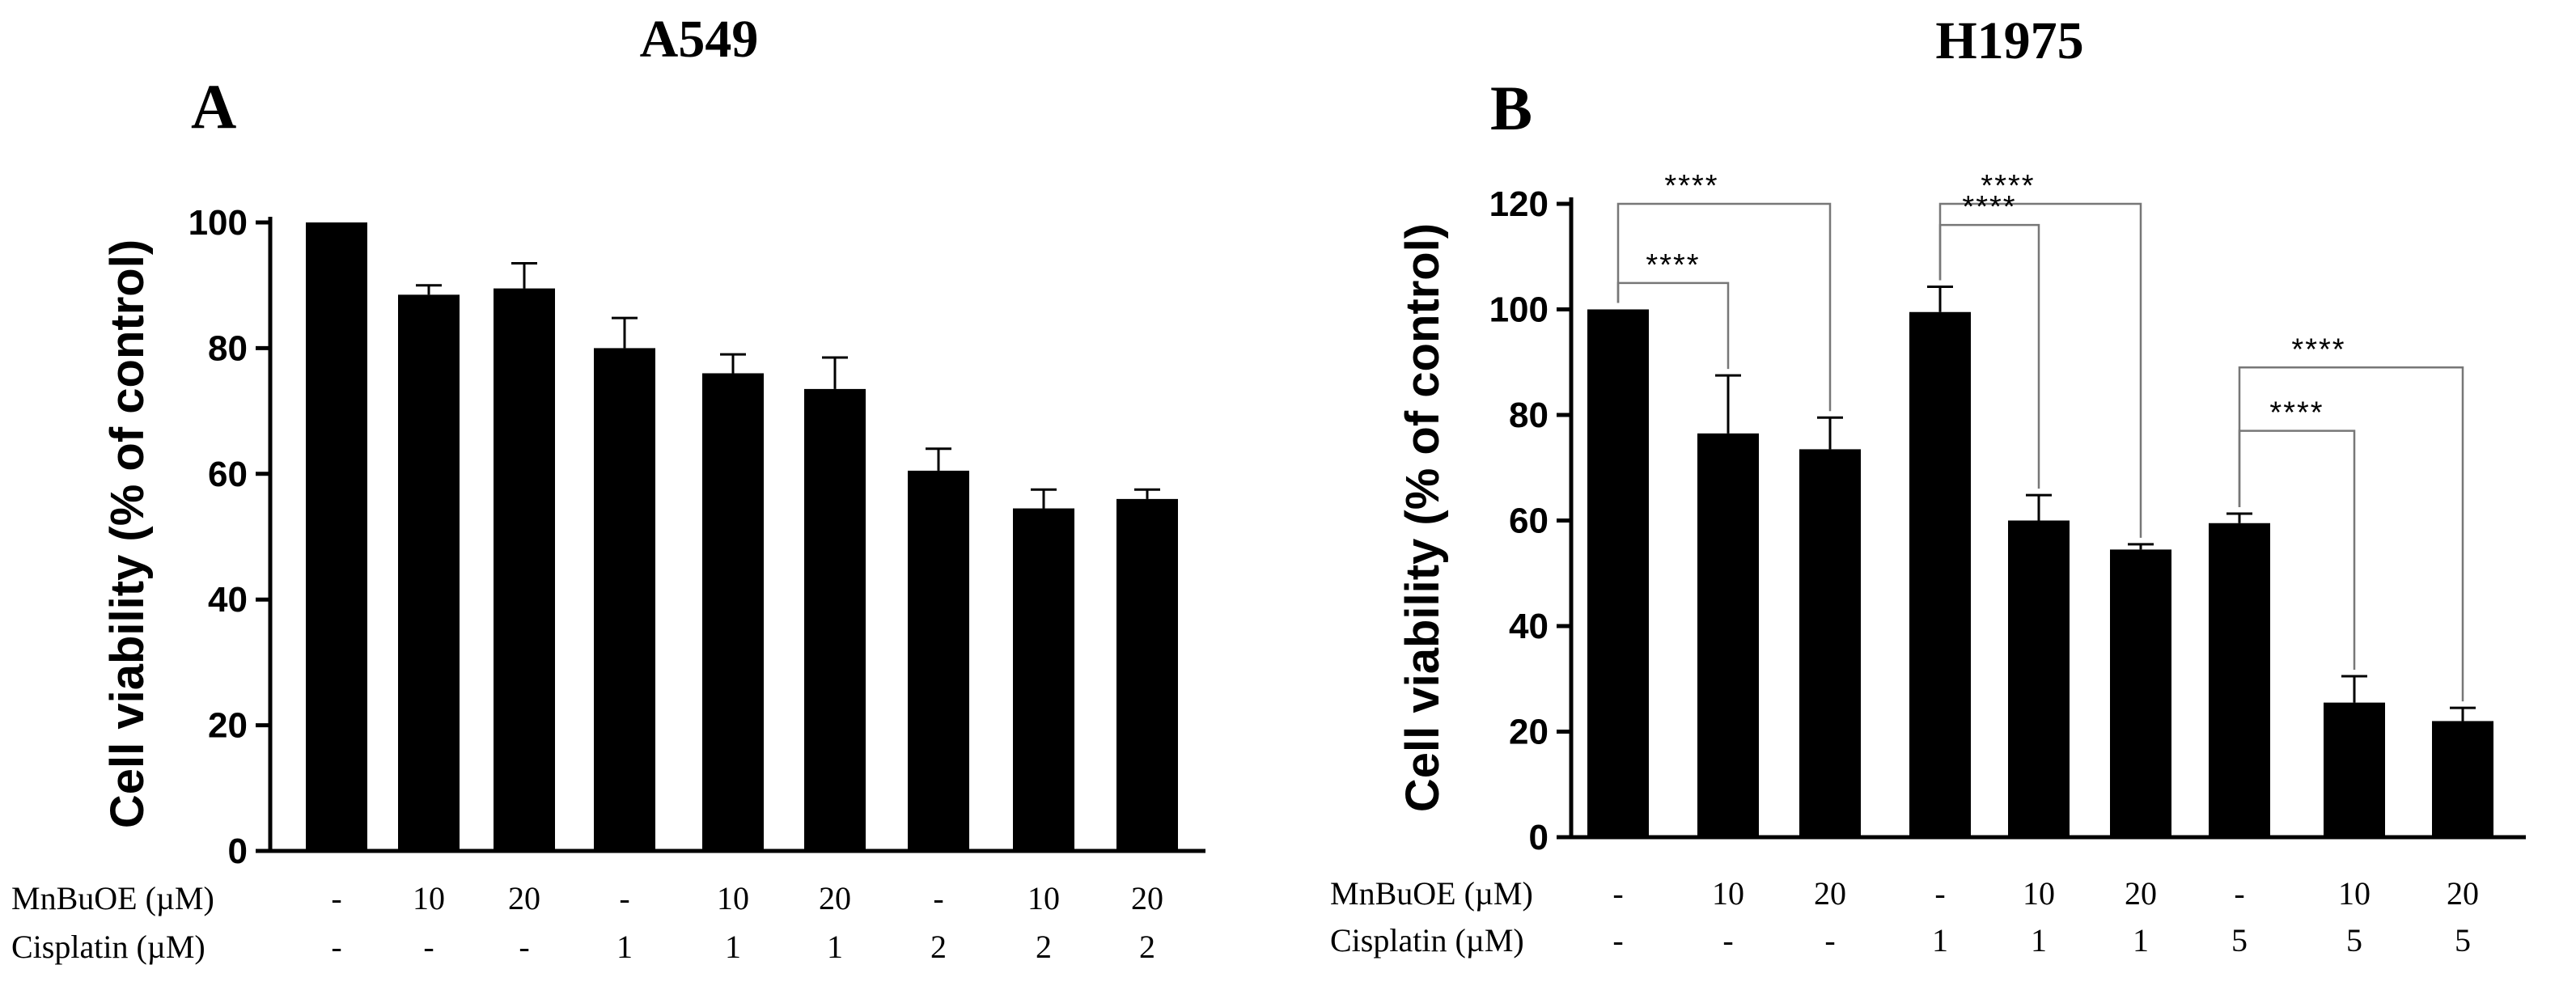 The width and height of the screenshot is (2576, 1003). Describe the element at coordinates (228, 726) in the screenshot. I see `panel-a-y-tick-label: 20` at that location.